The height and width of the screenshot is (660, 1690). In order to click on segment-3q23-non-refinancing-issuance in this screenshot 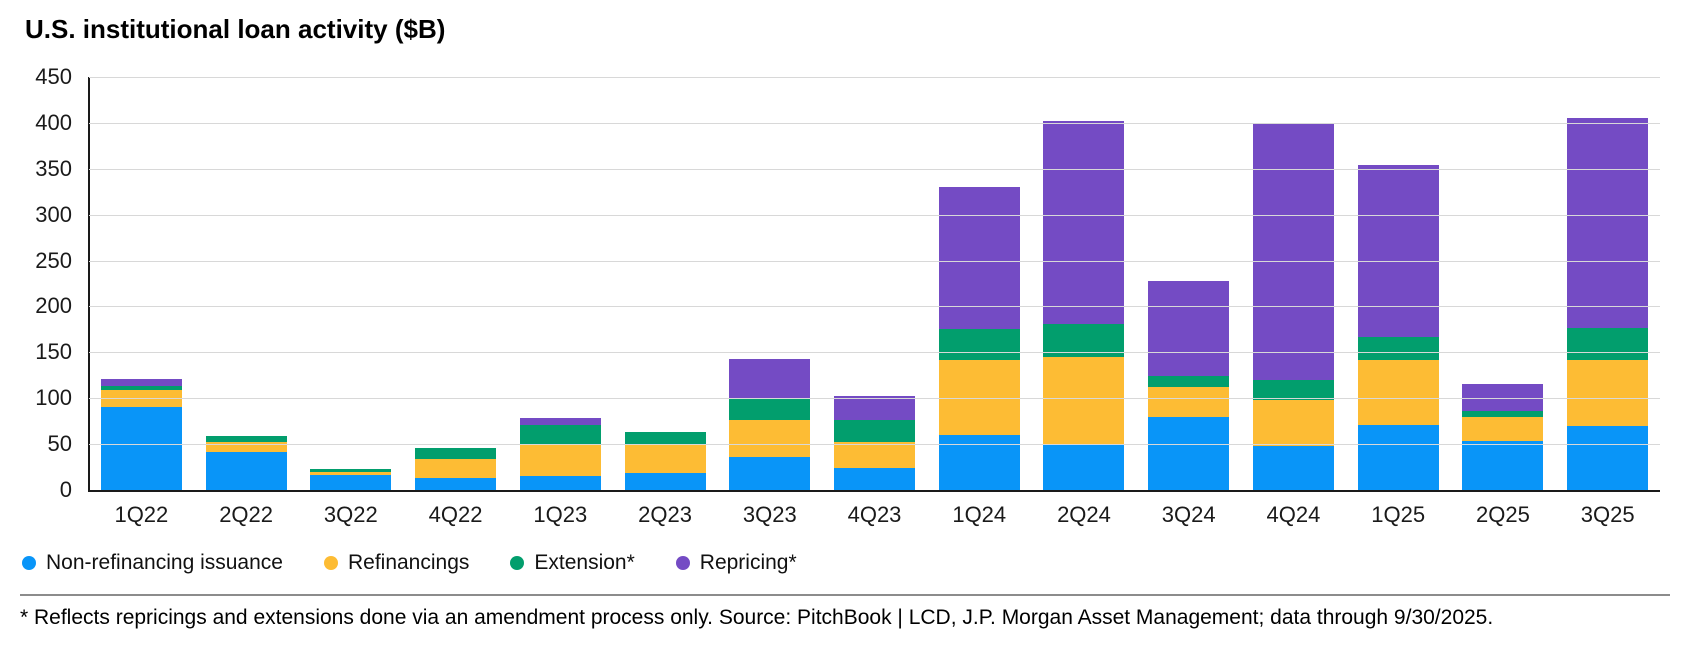, I will do `click(770, 473)`.